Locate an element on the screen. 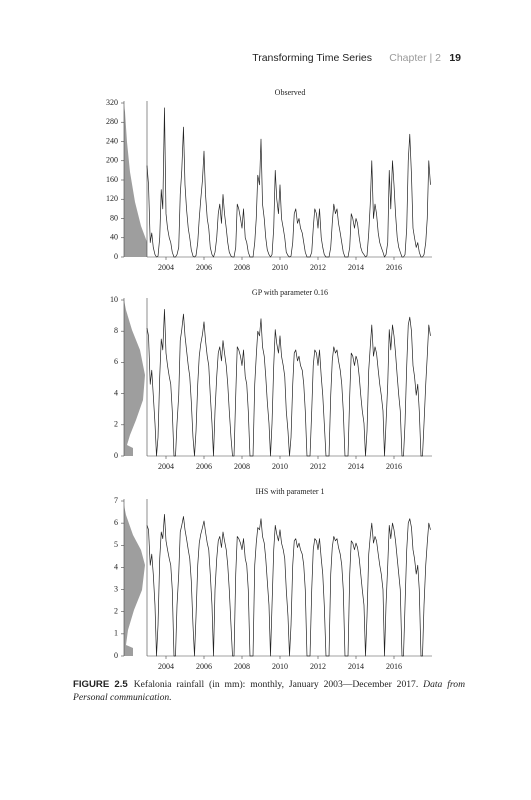  y-tick-label: 40 is located at coordinates (114, 237).